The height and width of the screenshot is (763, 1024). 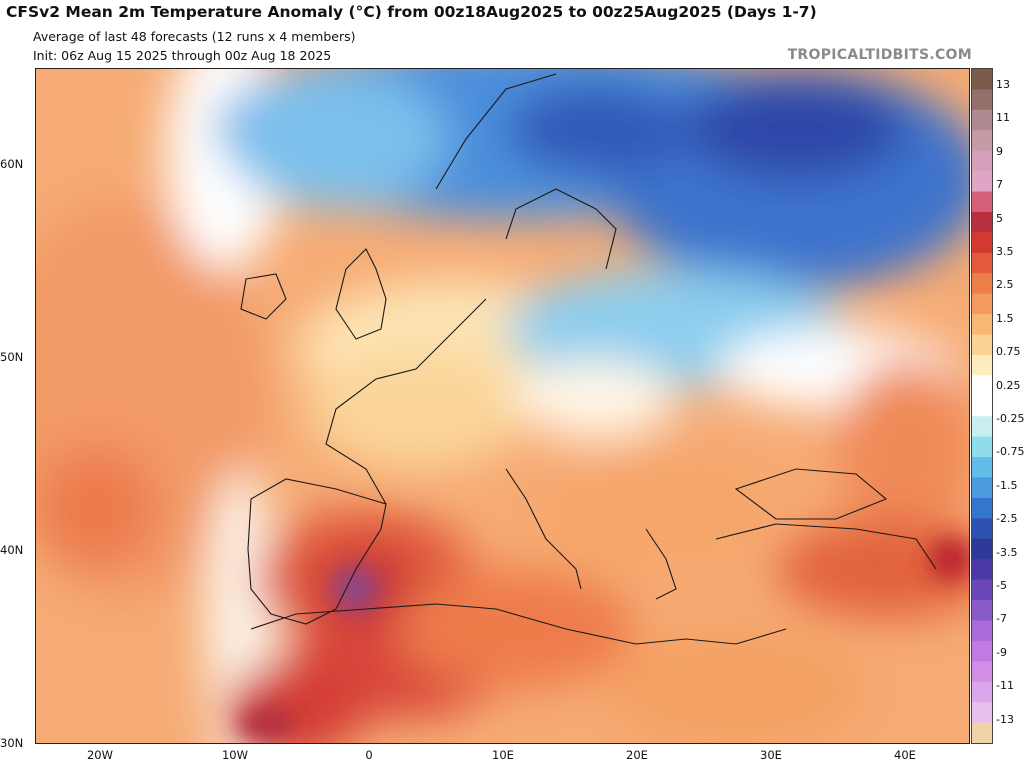 I want to click on lon-label-20w: 20W, so click(x=100, y=755).